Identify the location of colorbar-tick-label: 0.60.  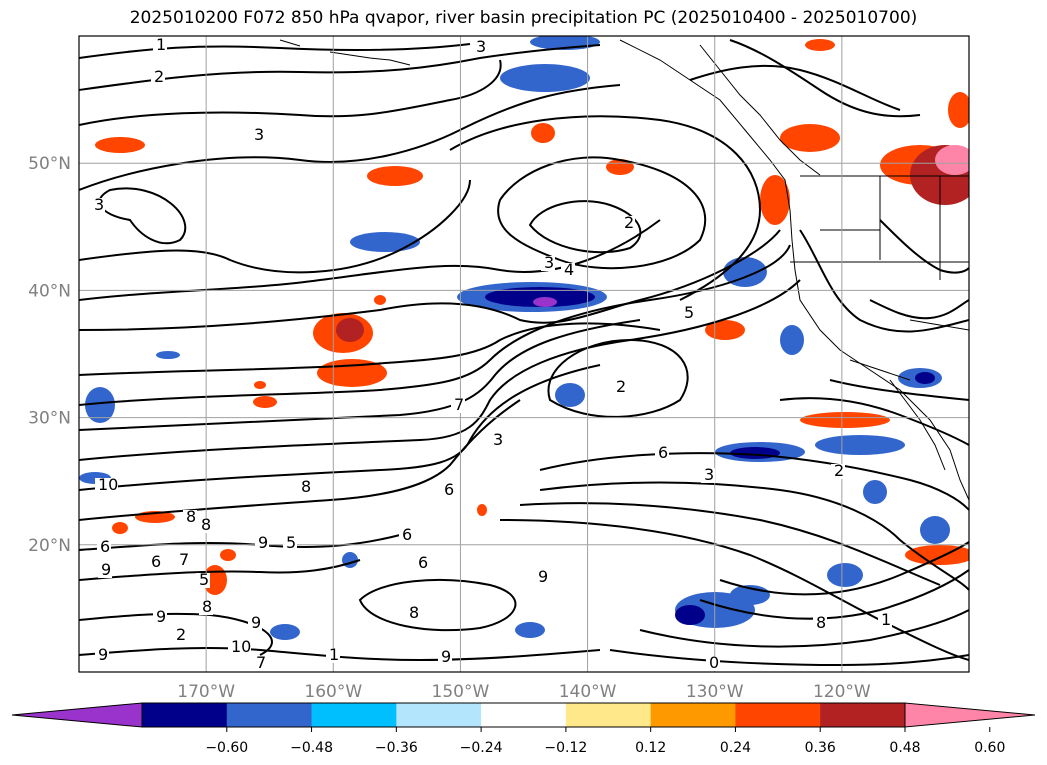
(989, 748).